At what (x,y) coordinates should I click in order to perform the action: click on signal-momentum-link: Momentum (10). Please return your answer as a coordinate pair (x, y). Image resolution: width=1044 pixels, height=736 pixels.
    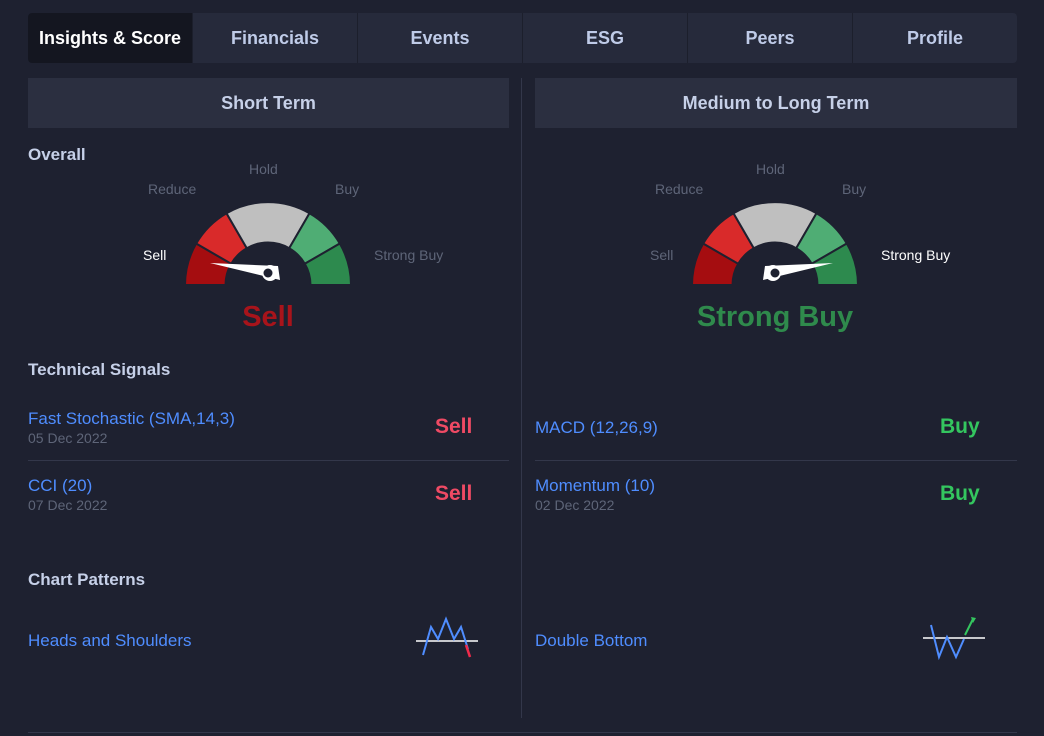
    Looking at the image, I should click on (595, 485).